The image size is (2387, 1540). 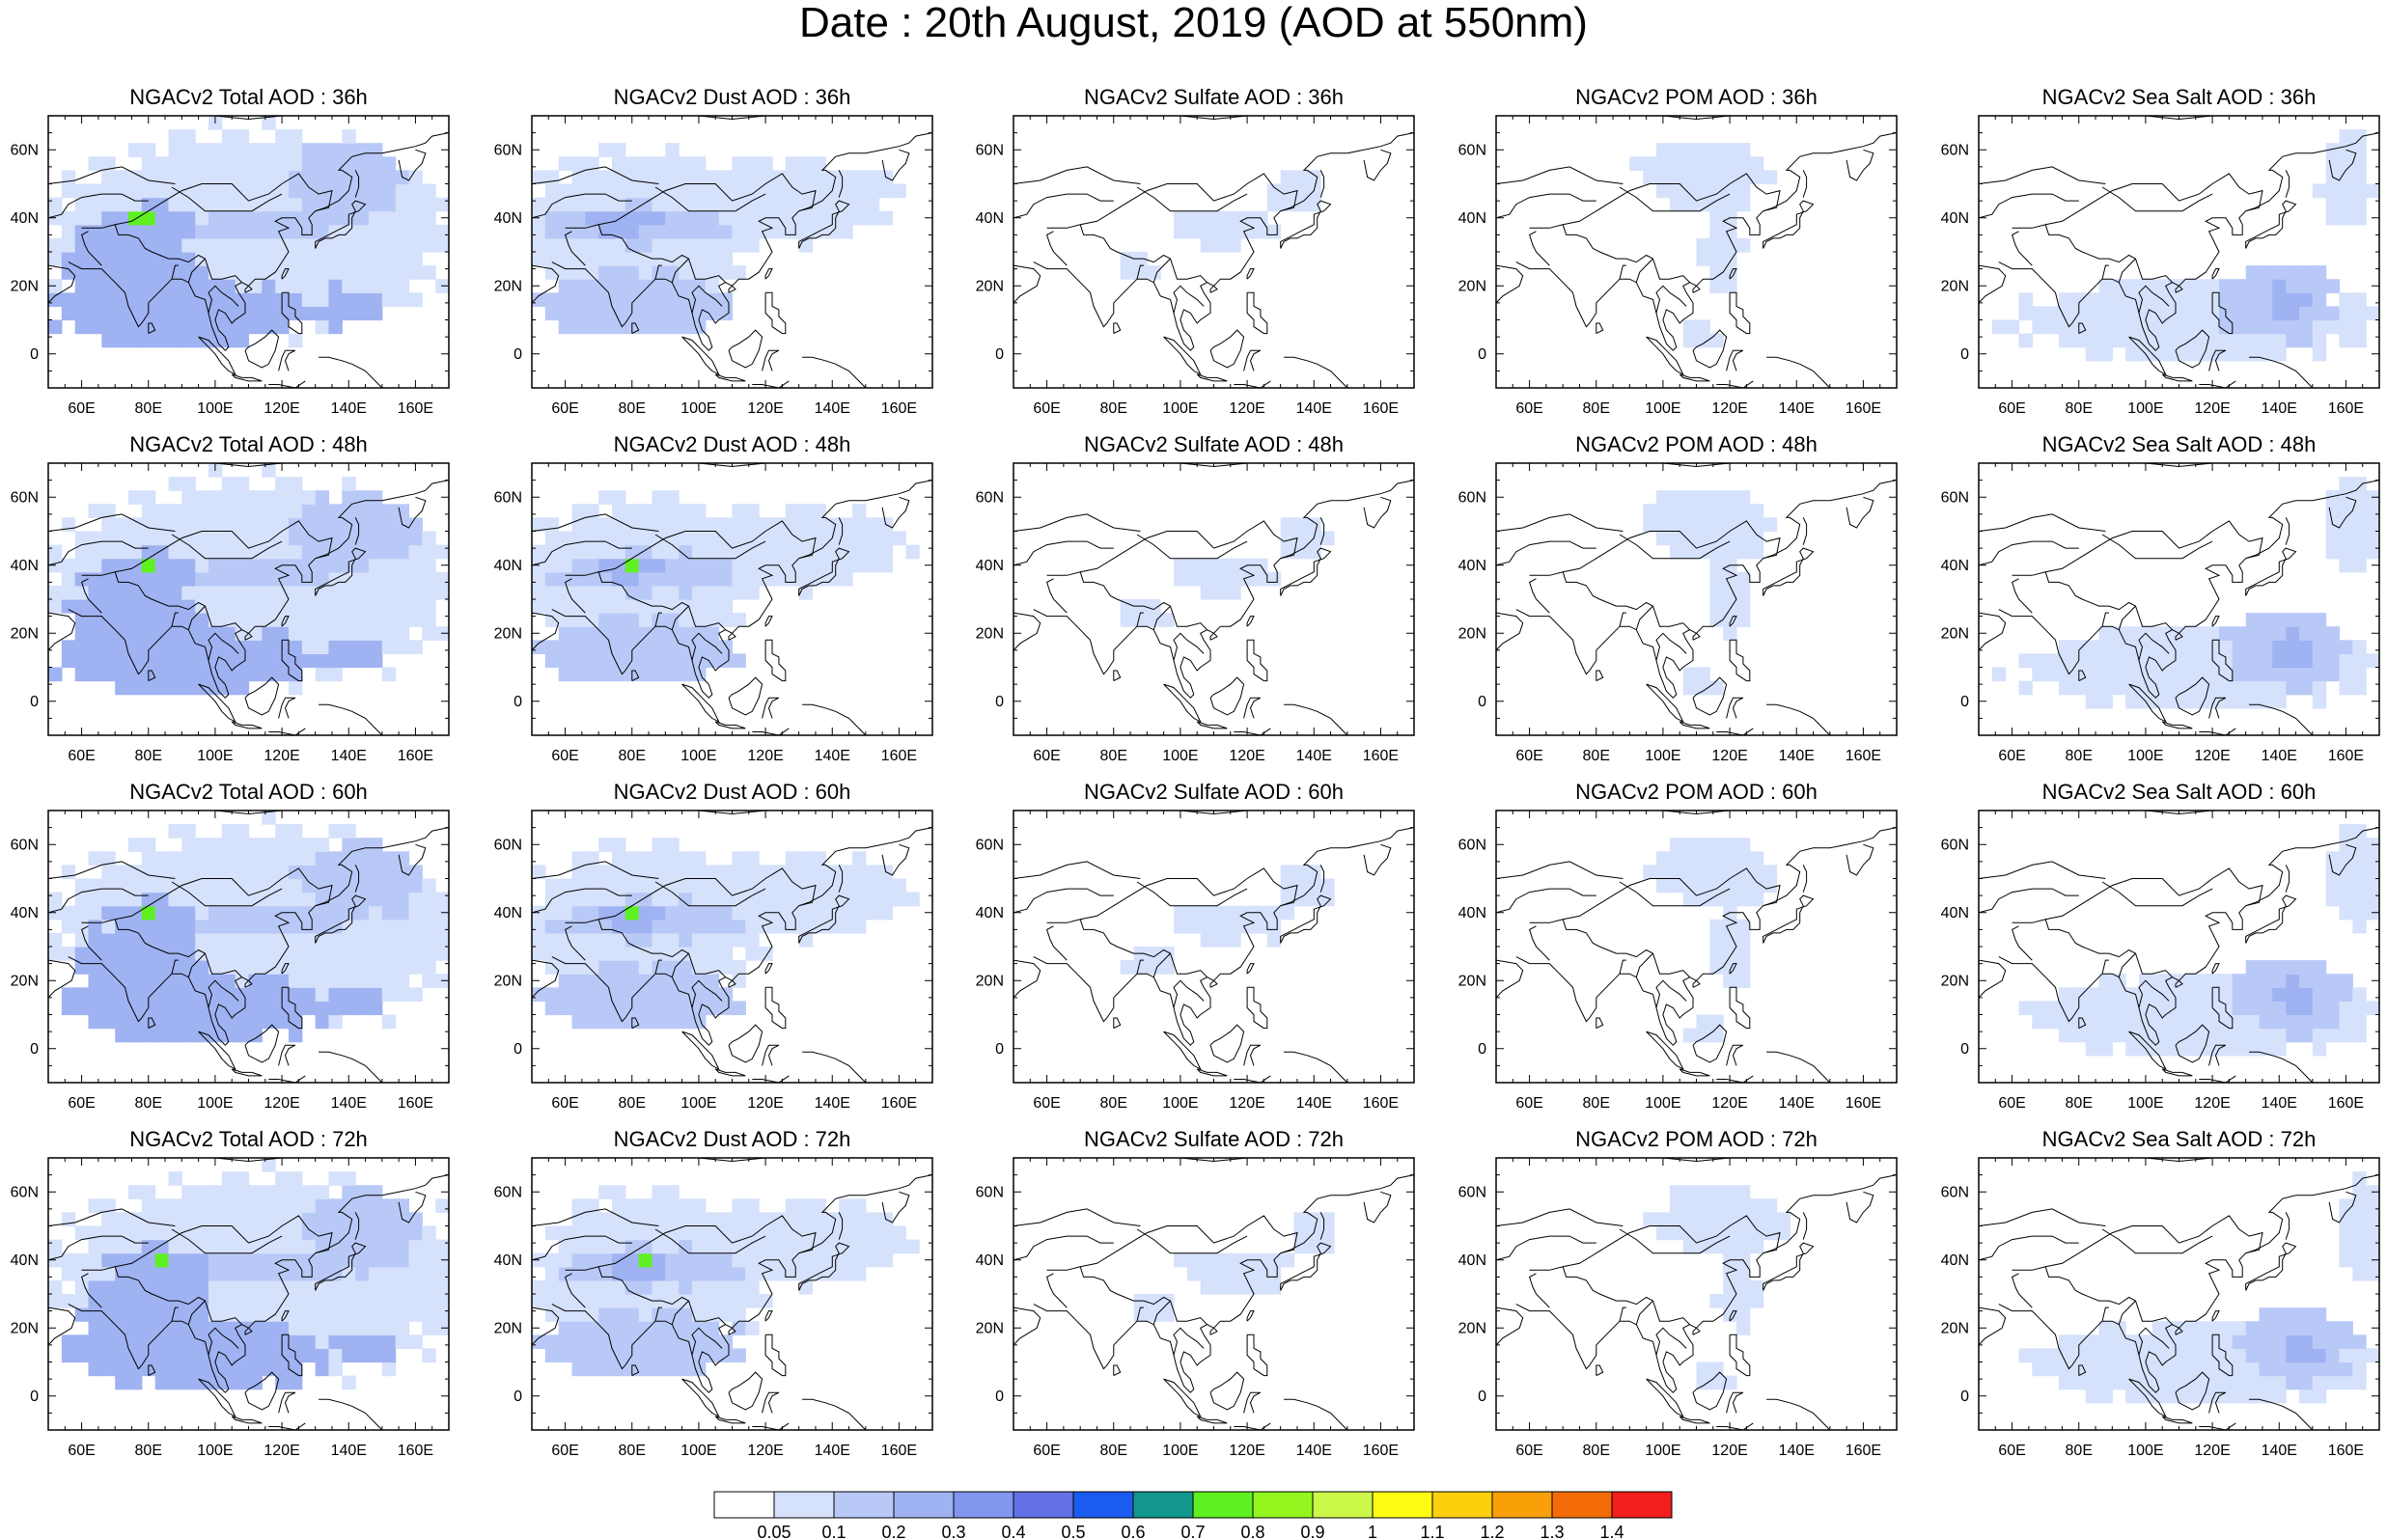 What do you see at coordinates (1955, 633) in the screenshot?
I see `lat-tick-label: 20N` at bounding box center [1955, 633].